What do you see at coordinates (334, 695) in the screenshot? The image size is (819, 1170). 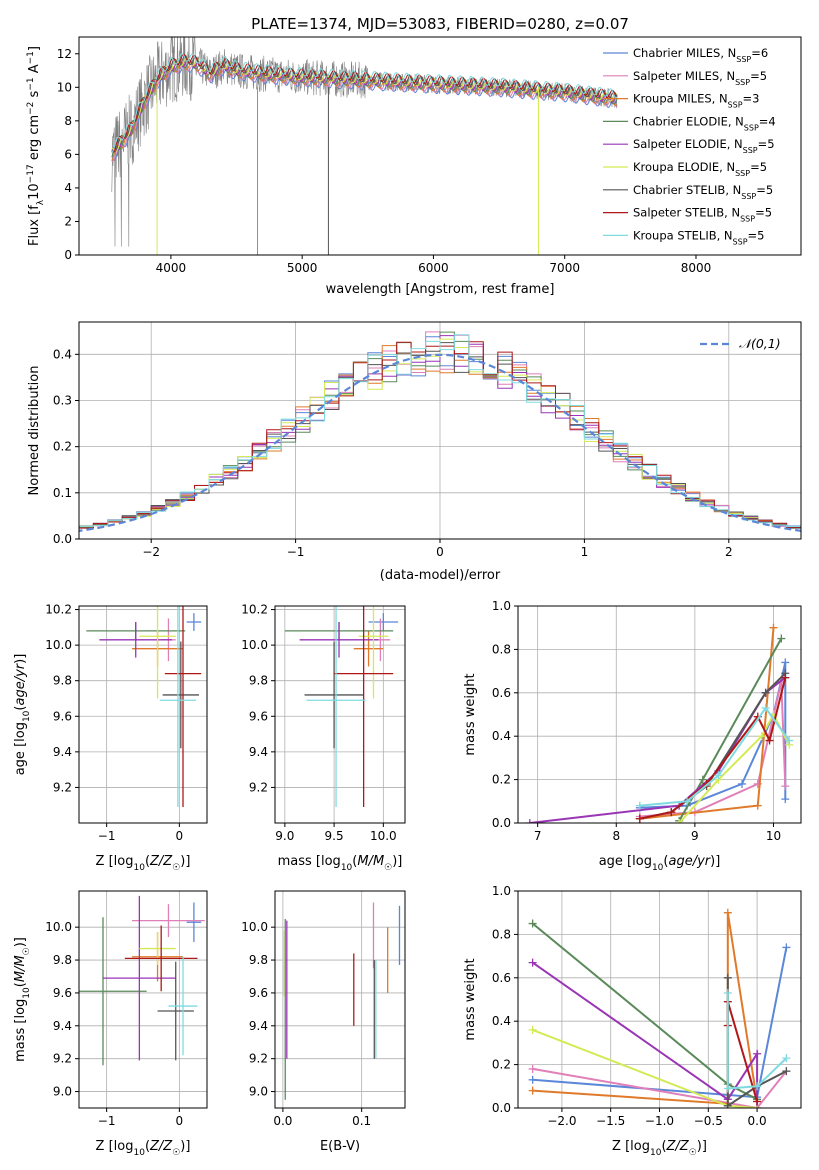 I see `errorbar-chabrier-stelib` at bounding box center [334, 695].